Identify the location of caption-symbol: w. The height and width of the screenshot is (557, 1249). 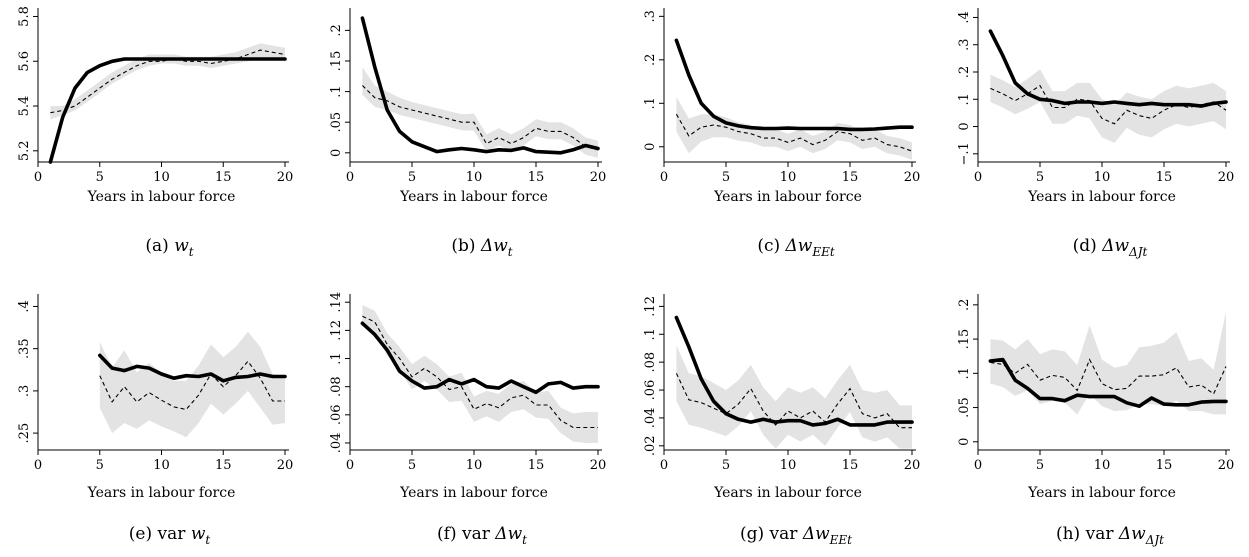
(181, 246).